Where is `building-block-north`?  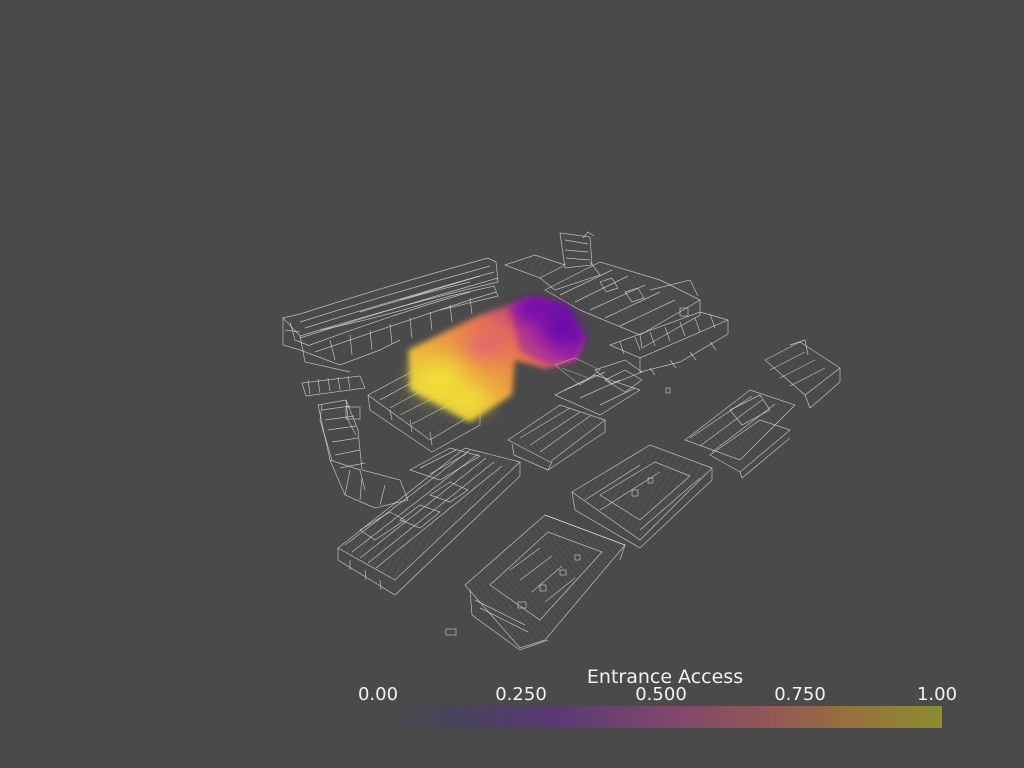 building-block-north is located at coordinates (602, 290).